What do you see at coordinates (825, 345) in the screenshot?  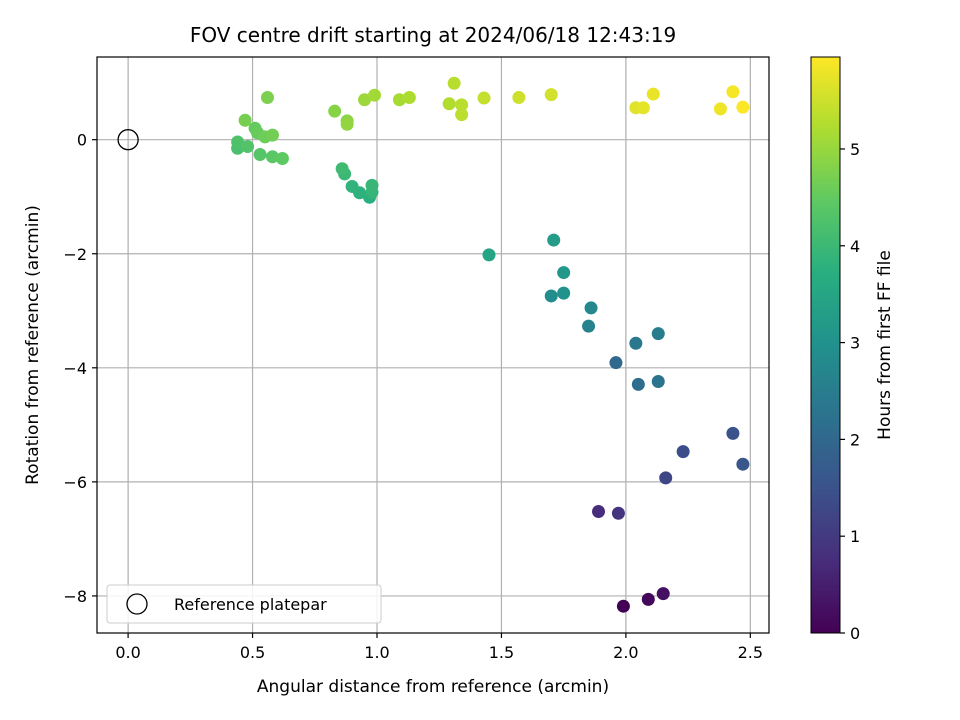 I see `colorbar-gradient` at bounding box center [825, 345].